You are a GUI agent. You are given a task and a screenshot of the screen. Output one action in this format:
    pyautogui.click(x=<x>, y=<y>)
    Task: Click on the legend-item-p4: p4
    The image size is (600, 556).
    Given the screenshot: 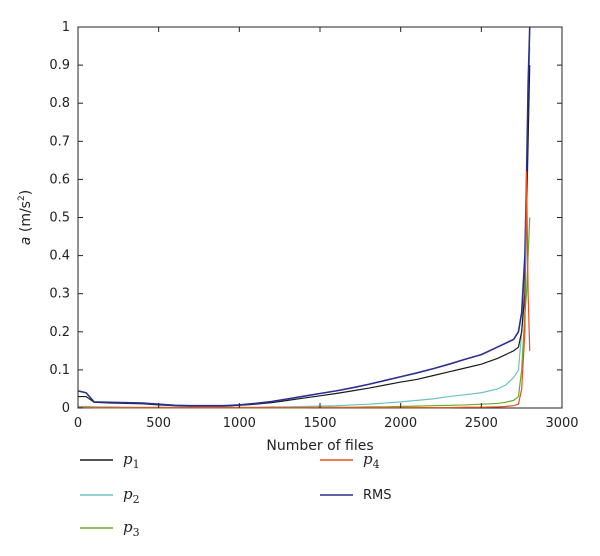 What is the action you would take?
    pyautogui.click(x=350, y=460)
    